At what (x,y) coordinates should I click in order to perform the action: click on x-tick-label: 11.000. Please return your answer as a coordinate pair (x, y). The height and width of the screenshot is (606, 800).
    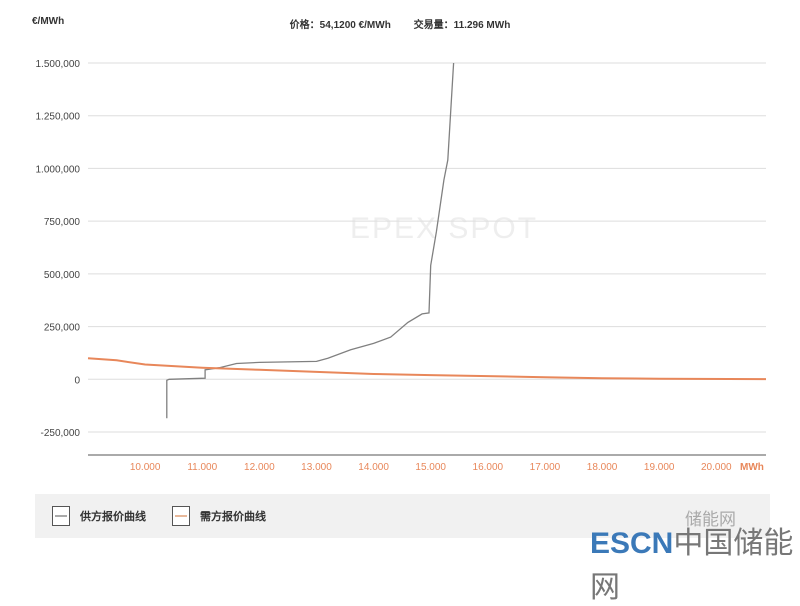
    Looking at the image, I should click on (202, 467).